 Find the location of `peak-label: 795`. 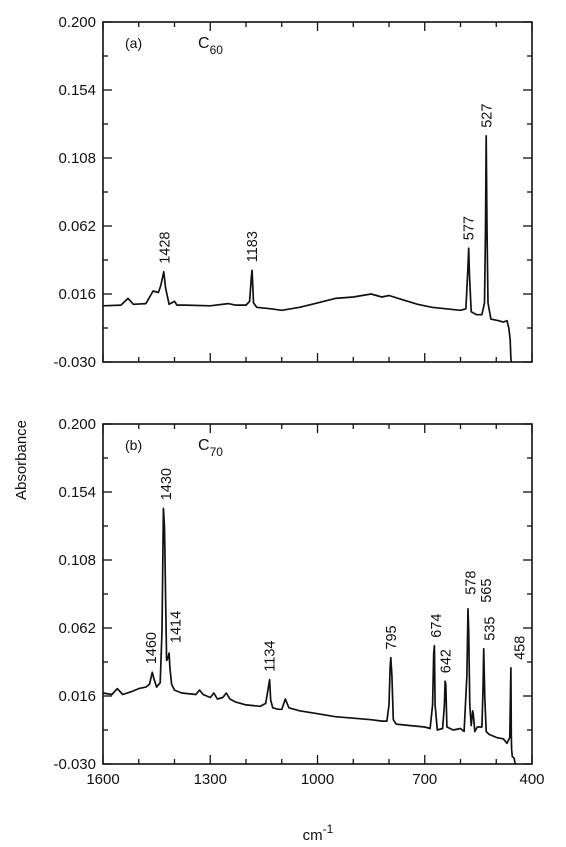

peak-label: 795 is located at coordinates (392, 637).